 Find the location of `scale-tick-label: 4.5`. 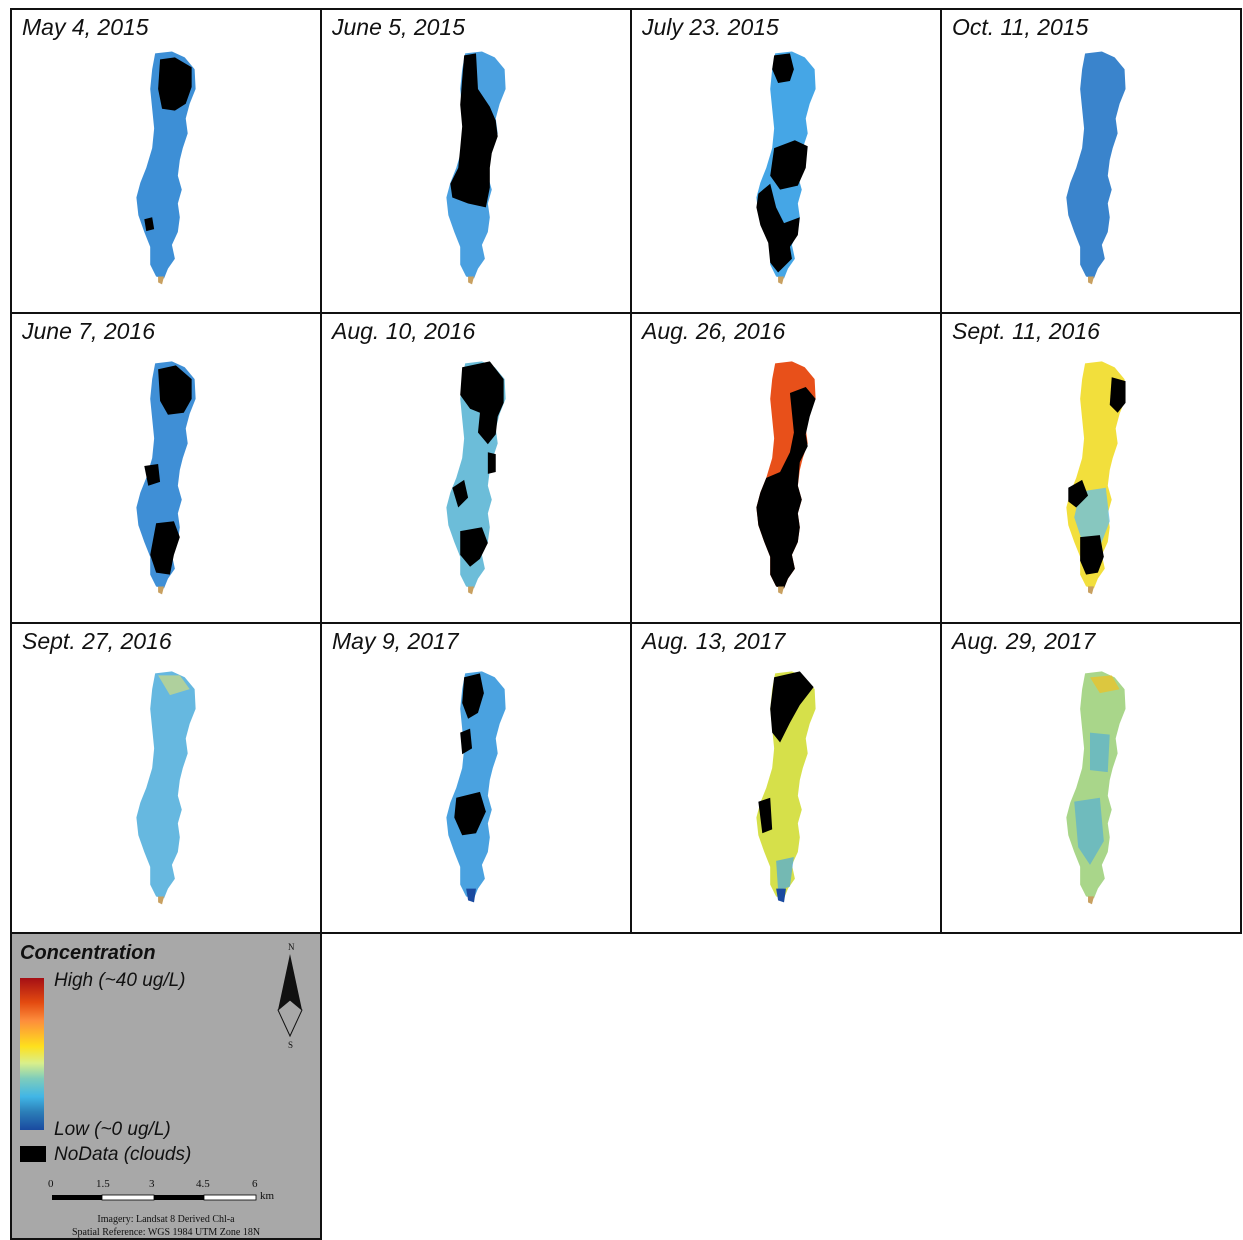

scale-tick-label: 4.5 is located at coordinates (203, 1184).